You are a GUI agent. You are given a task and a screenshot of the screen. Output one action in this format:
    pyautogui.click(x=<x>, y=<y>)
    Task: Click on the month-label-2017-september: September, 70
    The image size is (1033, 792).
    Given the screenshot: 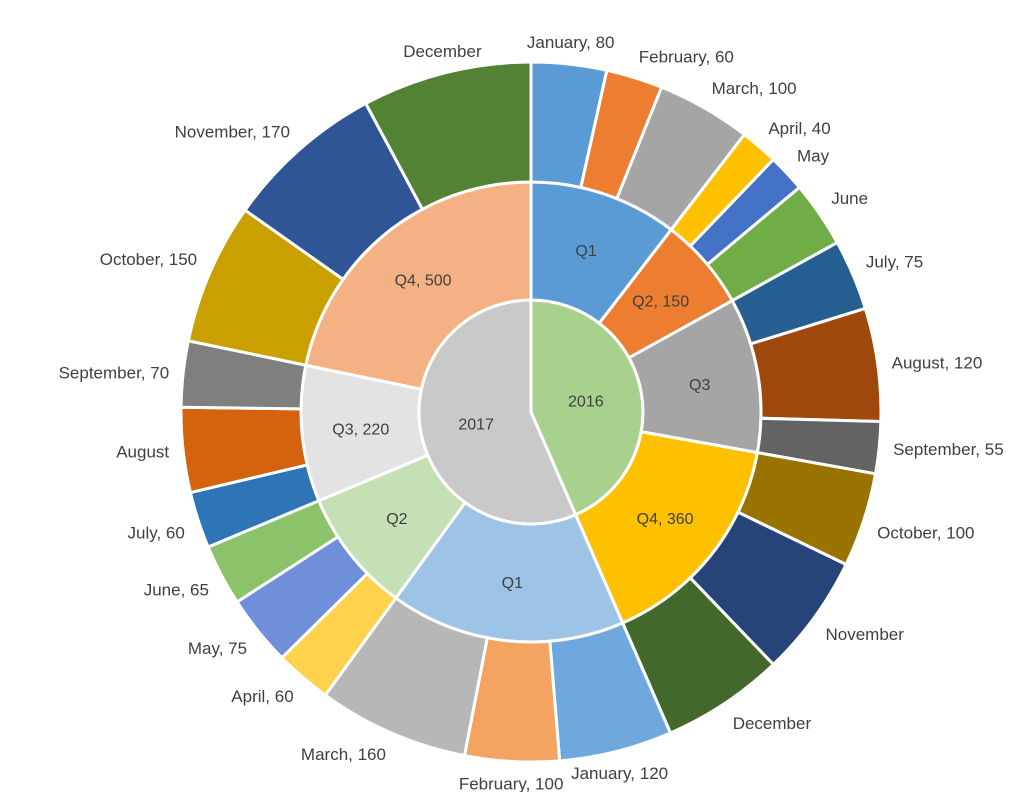 What is the action you would take?
    pyautogui.click(x=114, y=372)
    